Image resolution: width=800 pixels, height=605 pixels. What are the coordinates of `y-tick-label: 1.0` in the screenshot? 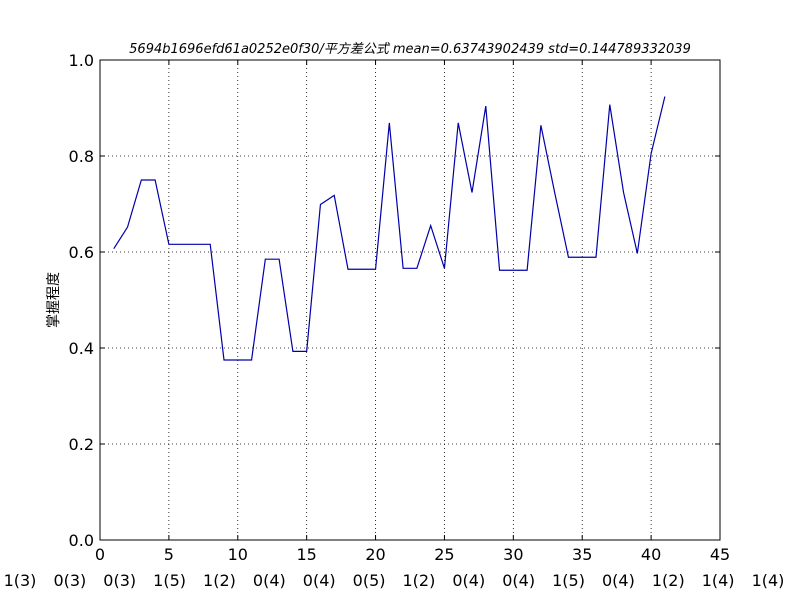 It's located at (81, 60).